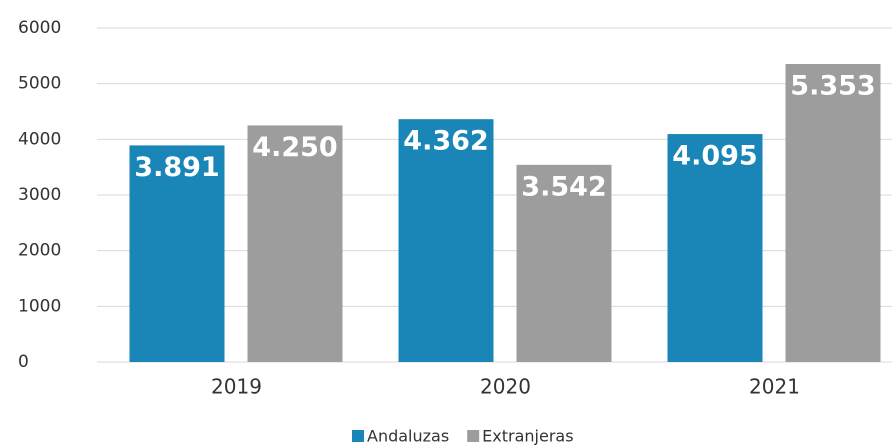 This screenshot has height=446, width=892. I want to click on y-tick-label: 2000, so click(39, 251).